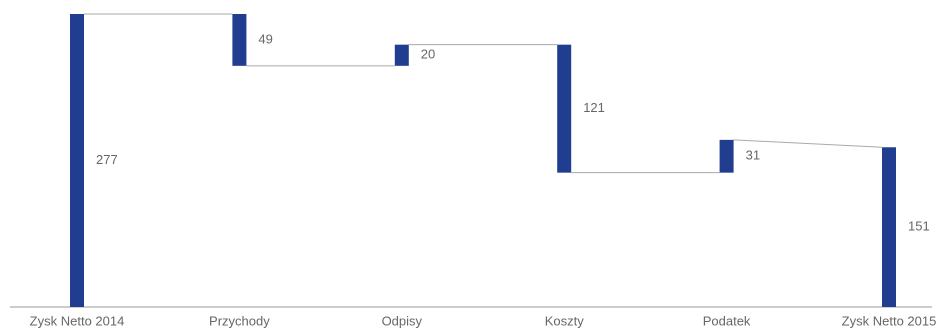  Describe the element at coordinates (808, 143) in the screenshot. I see `connector` at that location.